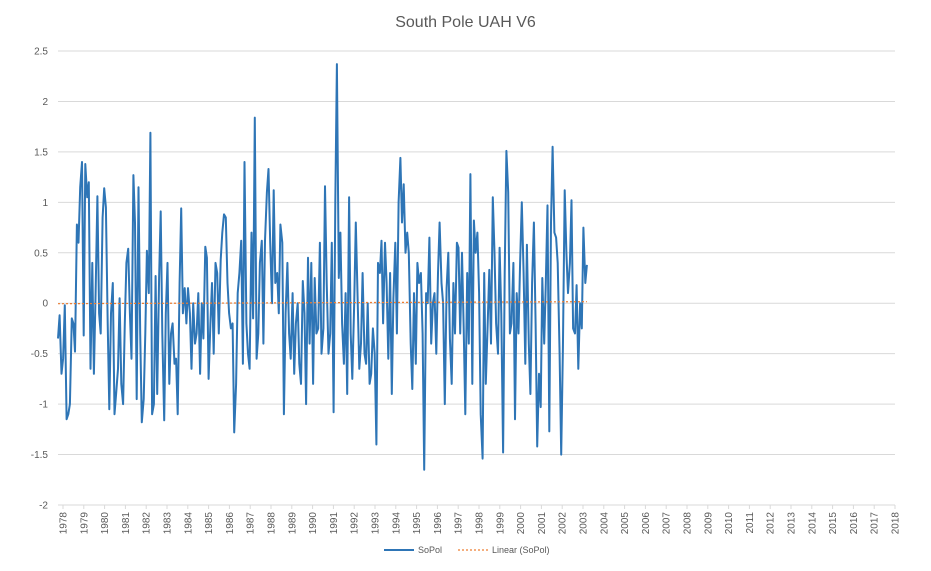 This screenshot has height=571, width=931. What do you see at coordinates (854, 523) in the screenshot?
I see `x-tick-label: 2016` at bounding box center [854, 523].